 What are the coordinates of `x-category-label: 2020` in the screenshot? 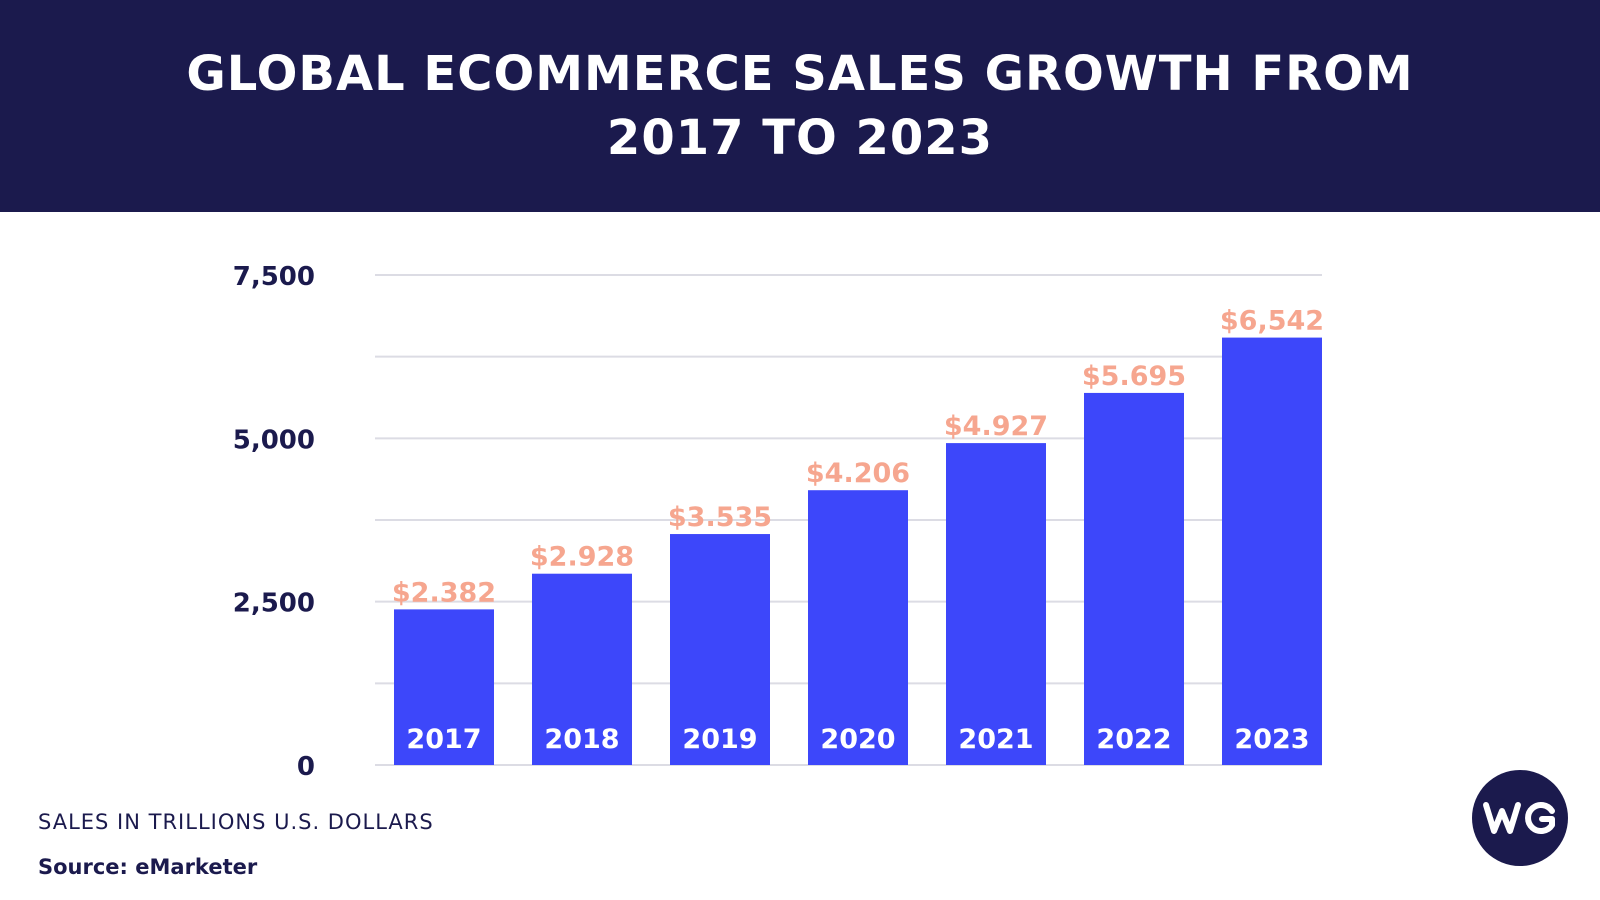 It's located at (857, 739).